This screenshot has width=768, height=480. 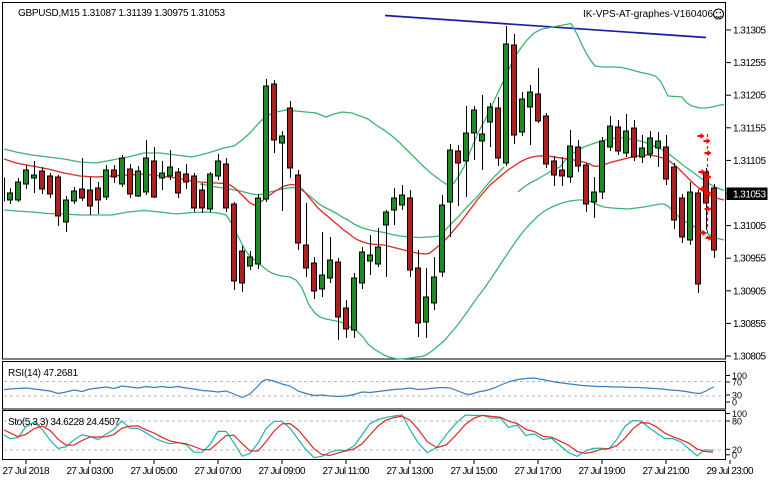 What do you see at coordinates (666, 471) in the screenshot?
I see `svg-text: 27 Jul 21:00` at bounding box center [666, 471].